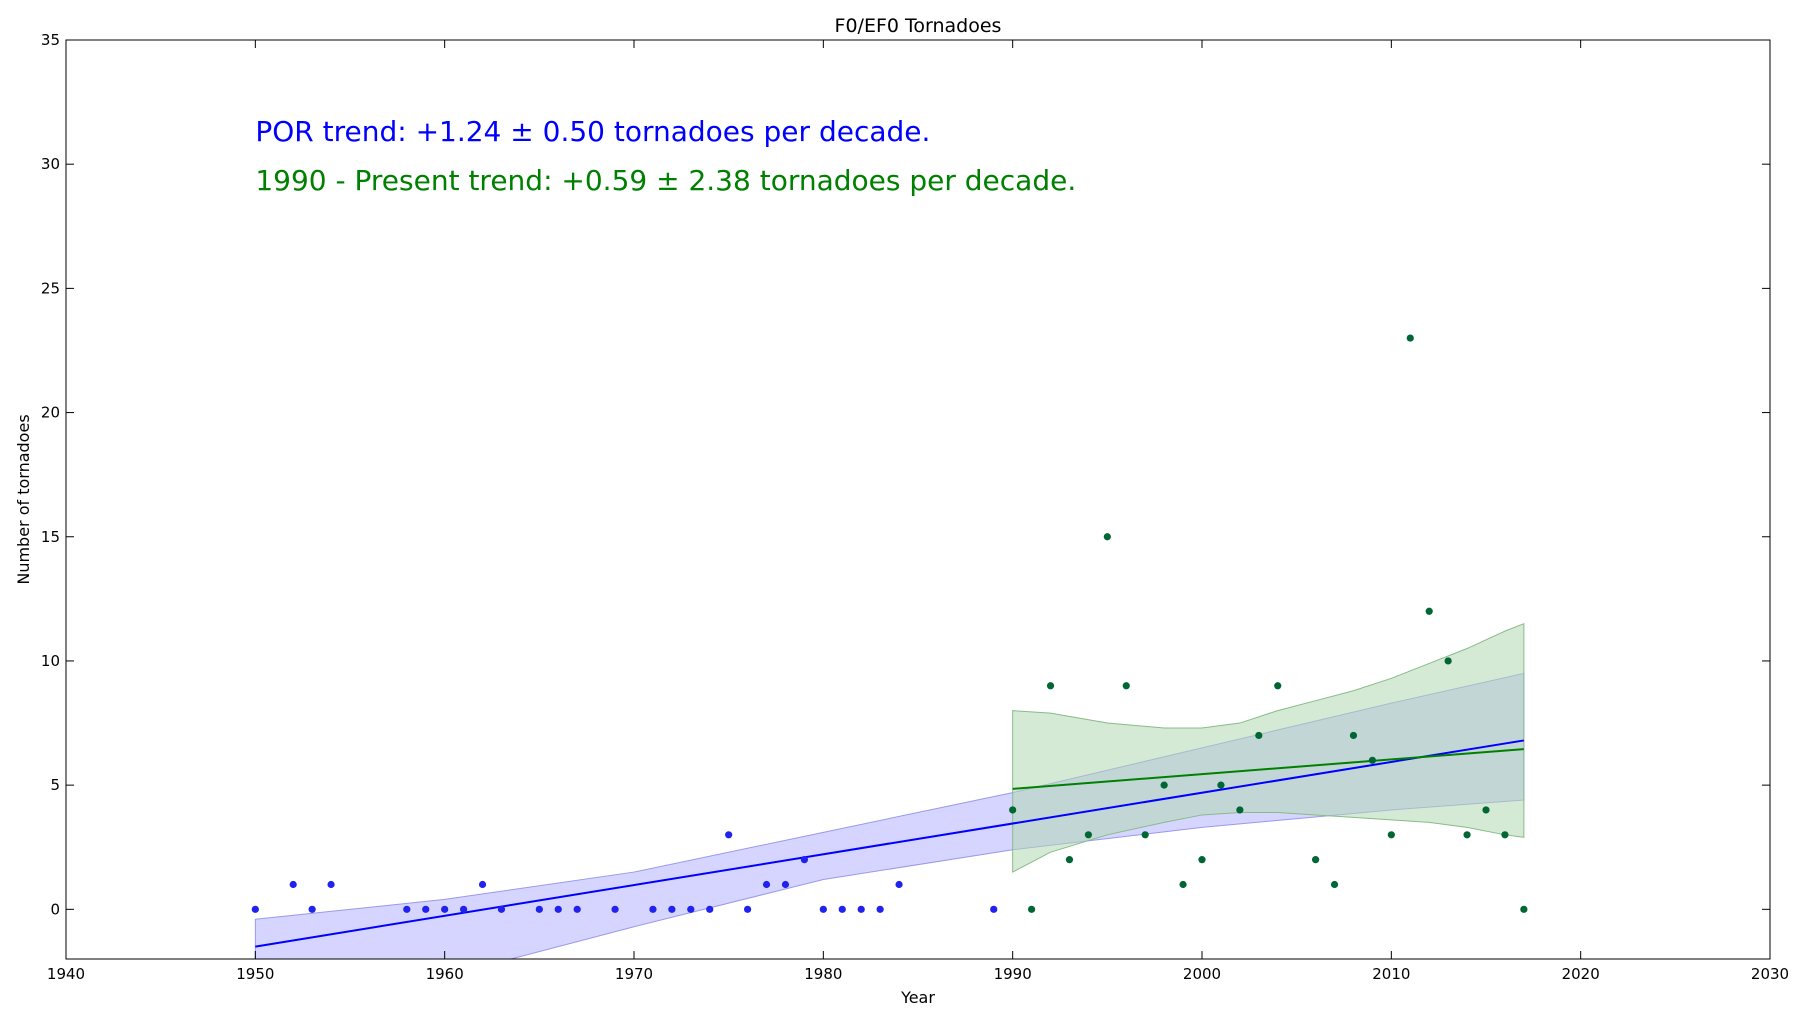 This screenshot has width=1800, height=1017. What do you see at coordinates (50, 537) in the screenshot?
I see `y-tick-label: 15` at bounding box center [50, 537].